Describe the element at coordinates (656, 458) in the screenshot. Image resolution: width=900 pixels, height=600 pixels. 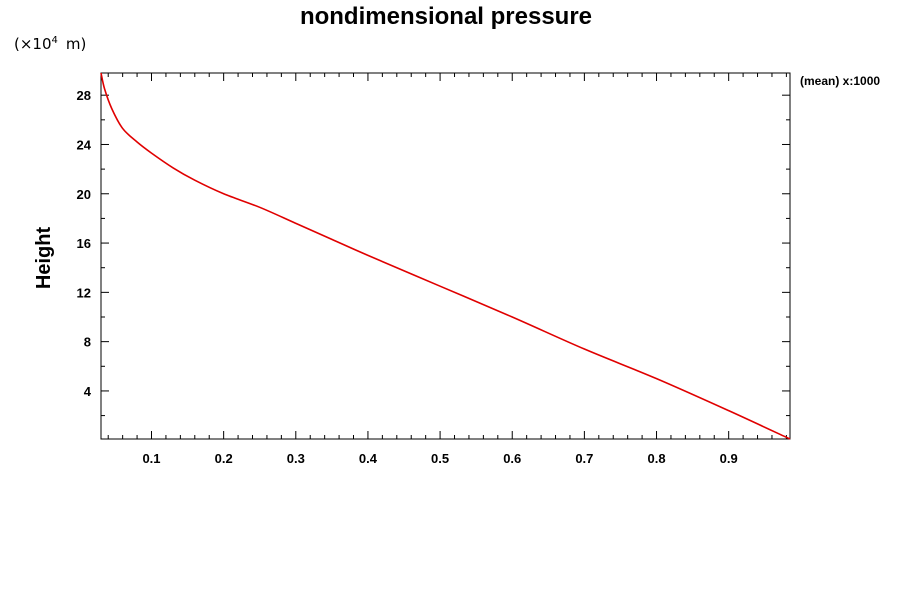
I see `x-tick-label: 0.8` at that location.